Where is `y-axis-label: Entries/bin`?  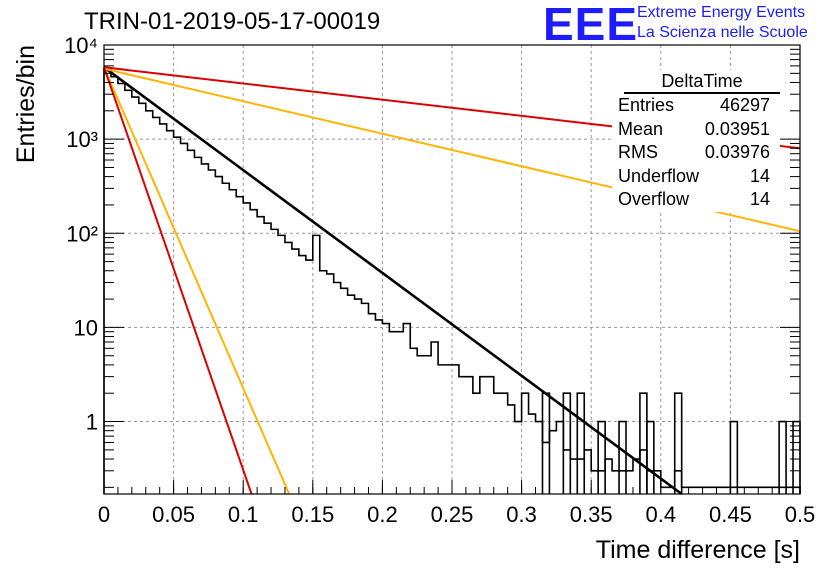
y-axis-label: Entries/bin is located at coordinates (26, 104).